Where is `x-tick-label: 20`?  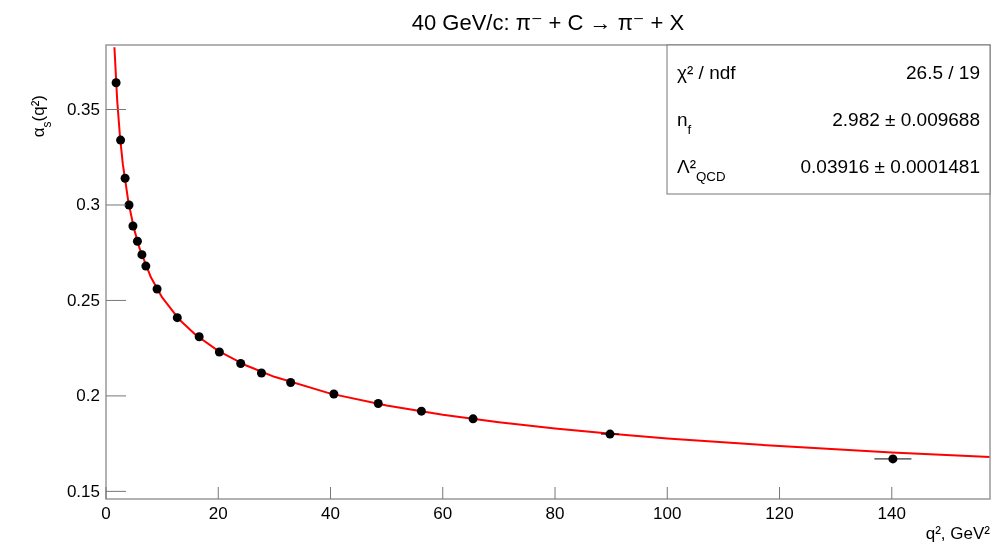 x-tick-label: 20 is located at coordinates (218, 514).